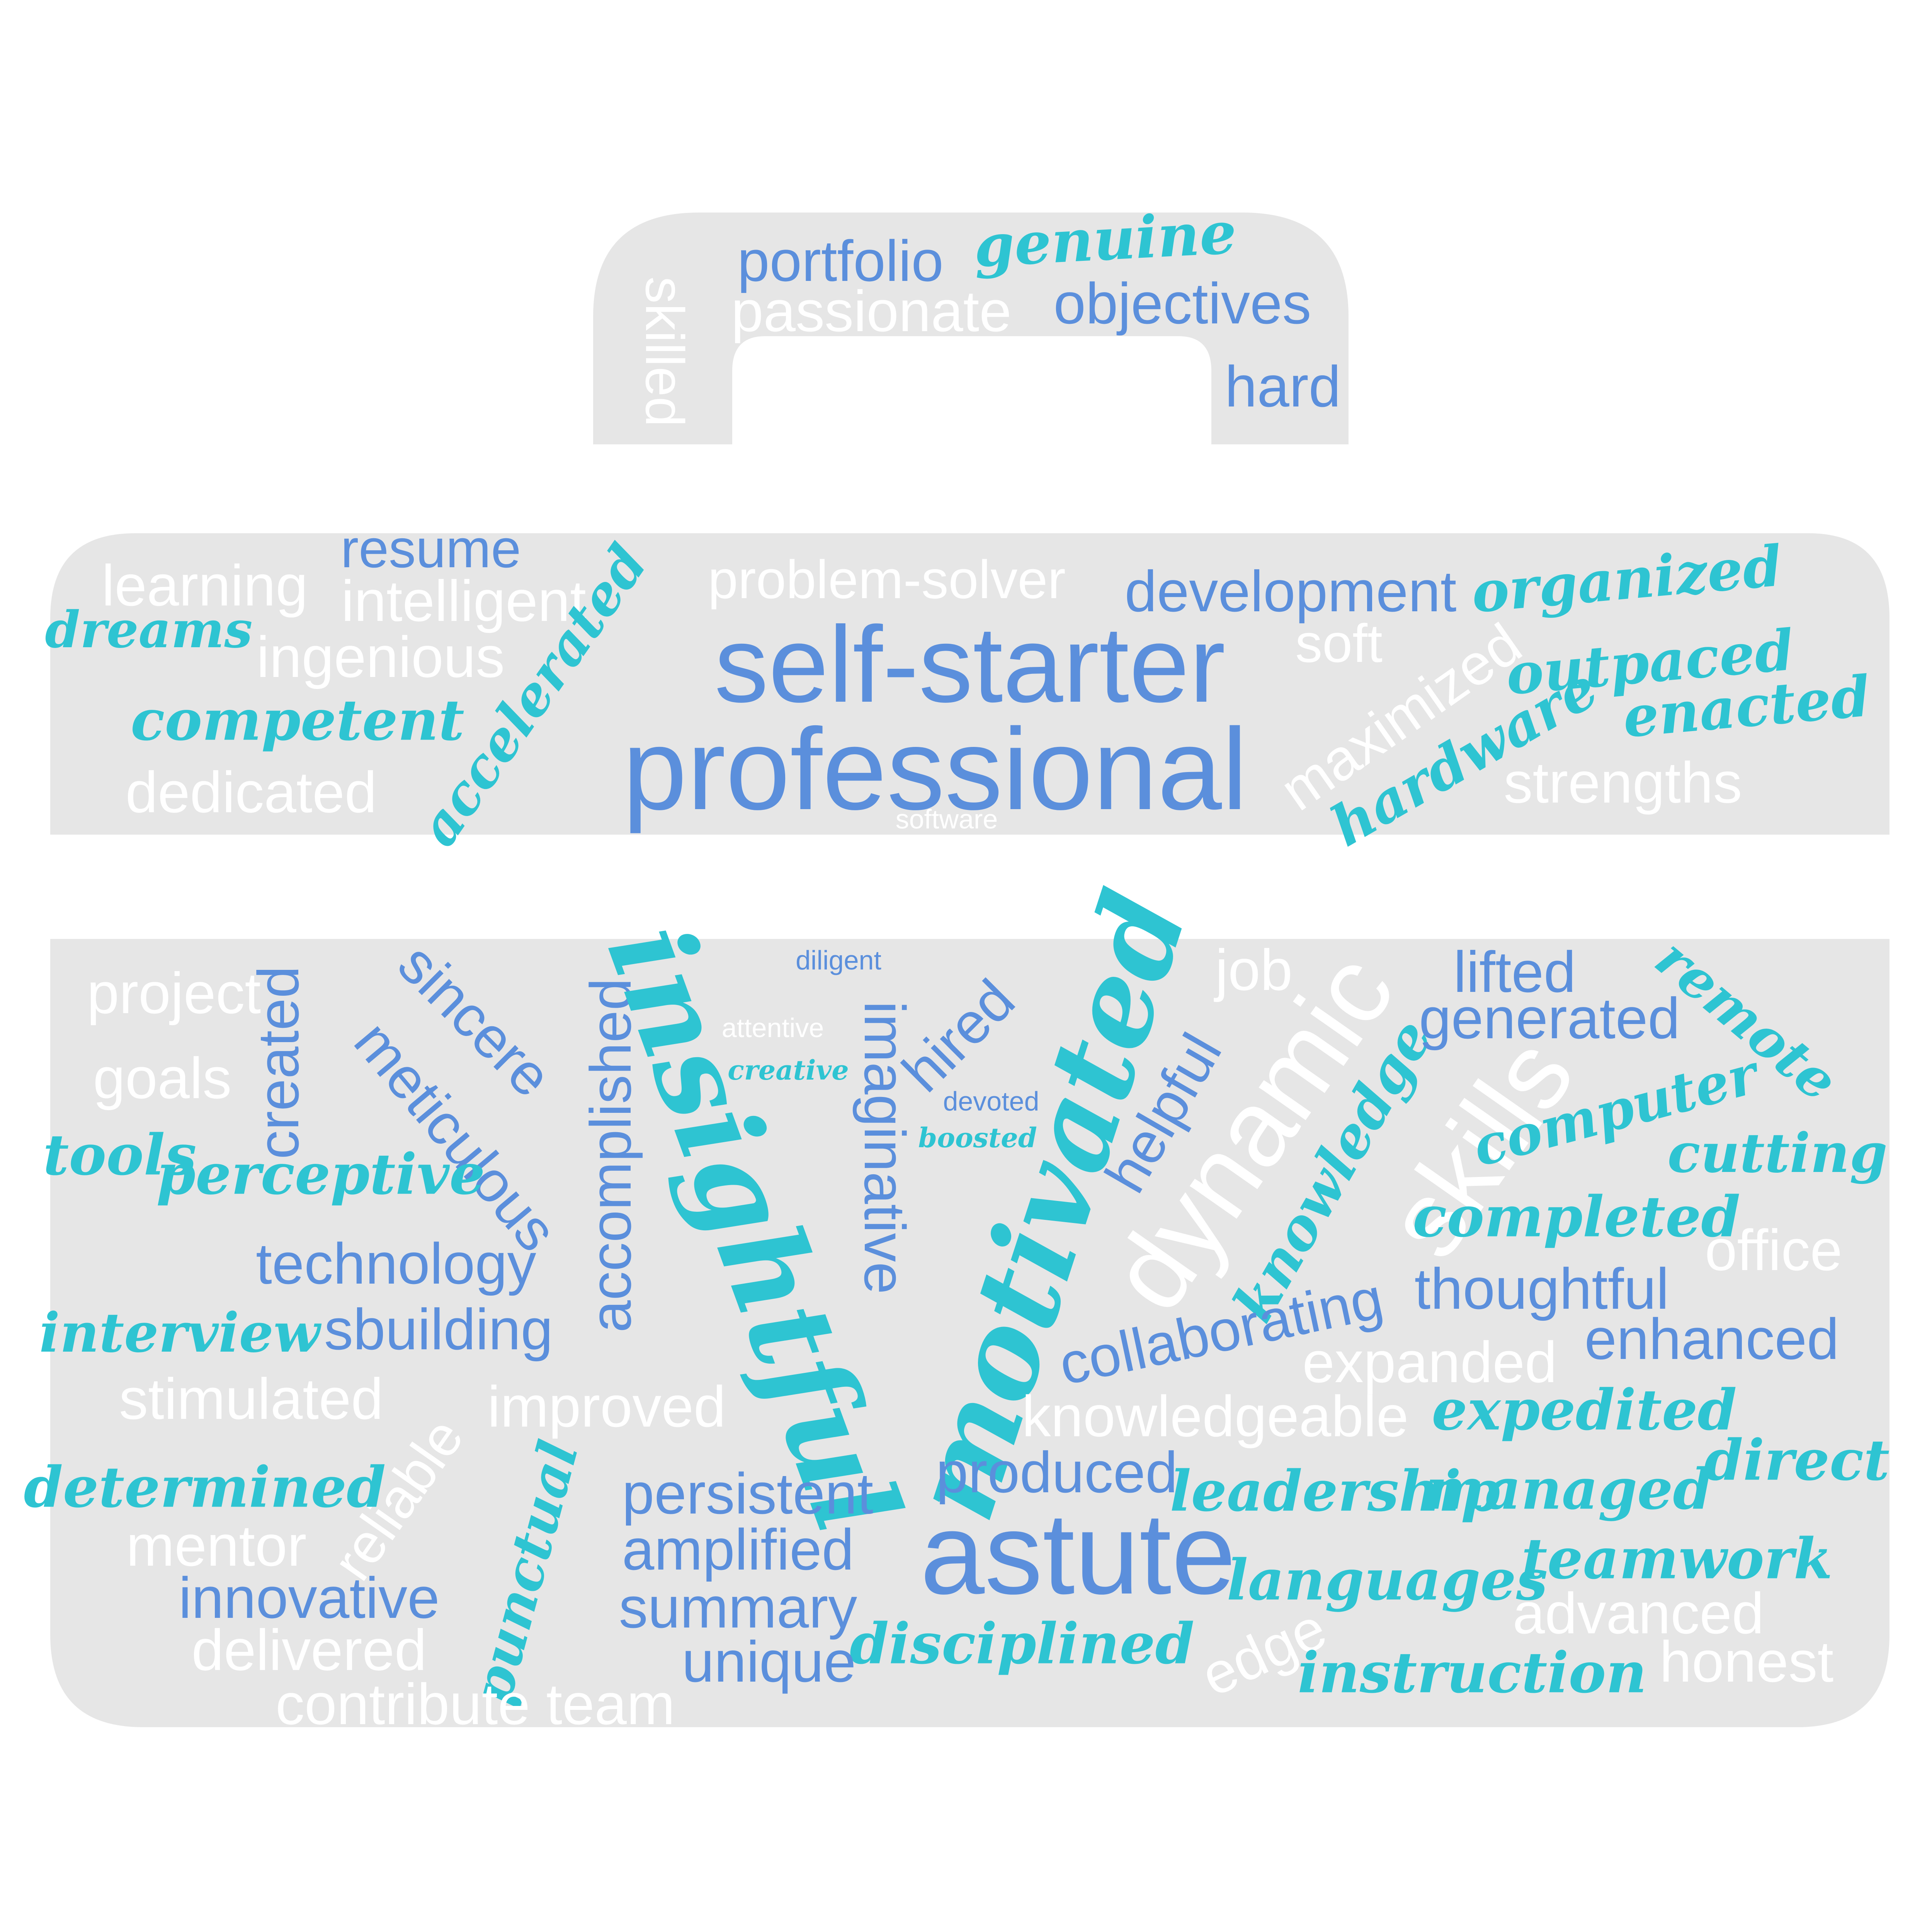 This screenshot has width=1932, height=1932. I want to click on word-expedited: expedited, so click(1585, 1410).